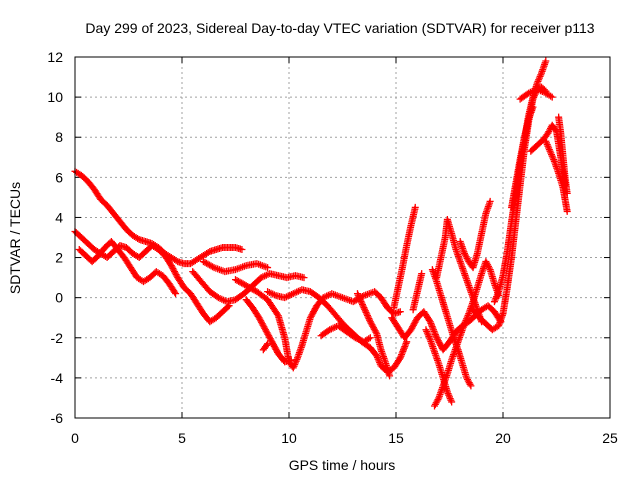 The image size is (640, 480). I want to click on y-tick-label: 10, so click(55, 97).